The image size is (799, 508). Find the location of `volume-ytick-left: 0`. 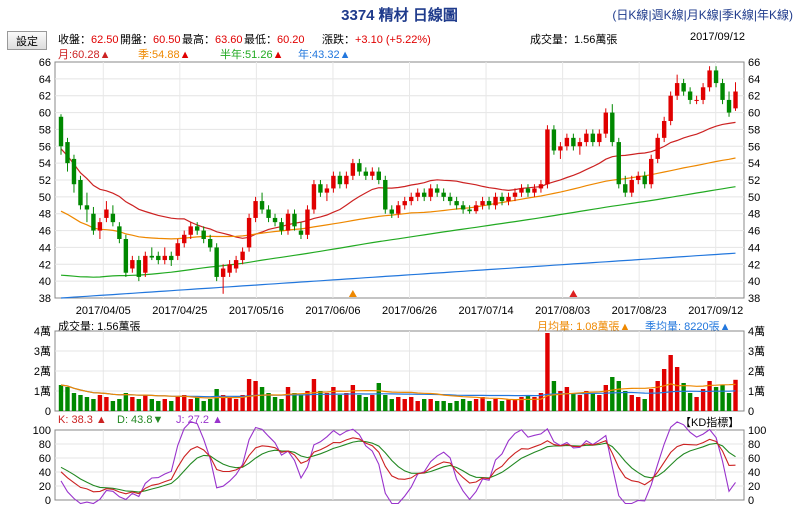

volume-ytick-left: 0 is located at coordinates (48, 412).